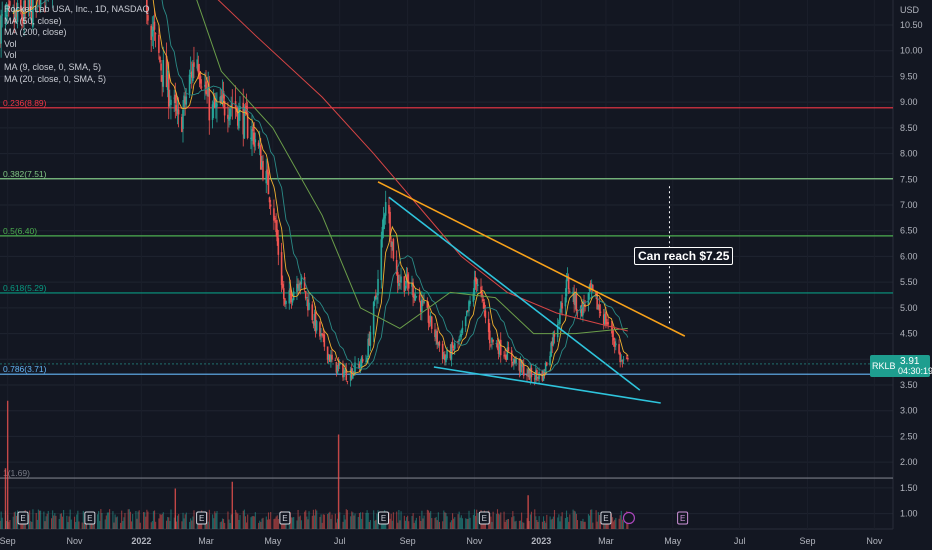 The height and width of the screenshot is (550, 932). I want to click on y-tick-label: 4.50, so click(909, 334).